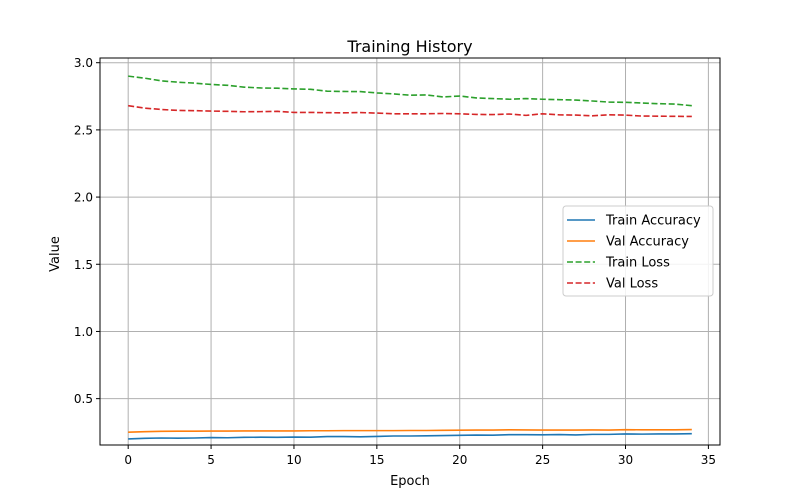 This screenshot has height=504, width=800. What do you see at coordinates (55, 254) in the screenshot?
I see `y-axis-label: Value` at bounding box center [55, 254].